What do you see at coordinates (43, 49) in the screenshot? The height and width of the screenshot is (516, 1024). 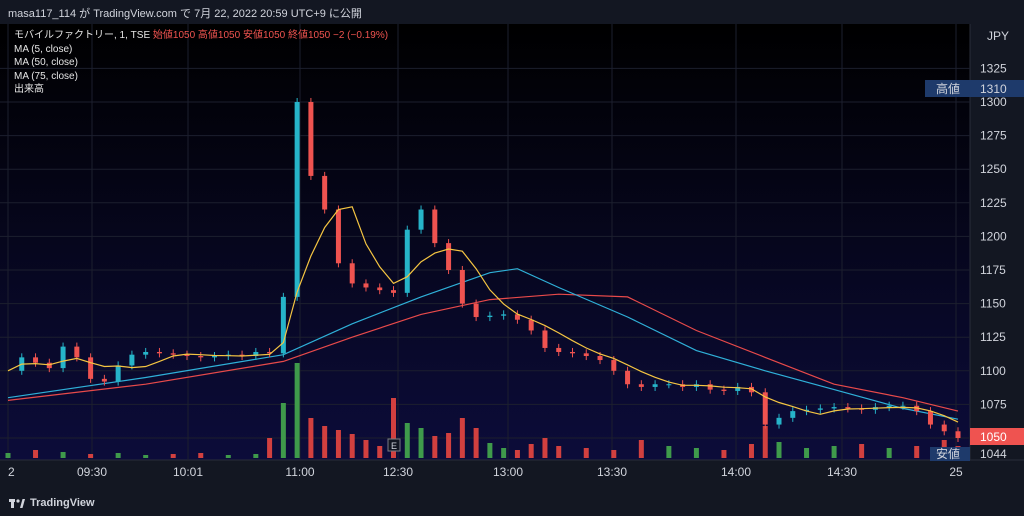 I see `legend-ma5: MA (5, close)` at bounding box center [43, 49].